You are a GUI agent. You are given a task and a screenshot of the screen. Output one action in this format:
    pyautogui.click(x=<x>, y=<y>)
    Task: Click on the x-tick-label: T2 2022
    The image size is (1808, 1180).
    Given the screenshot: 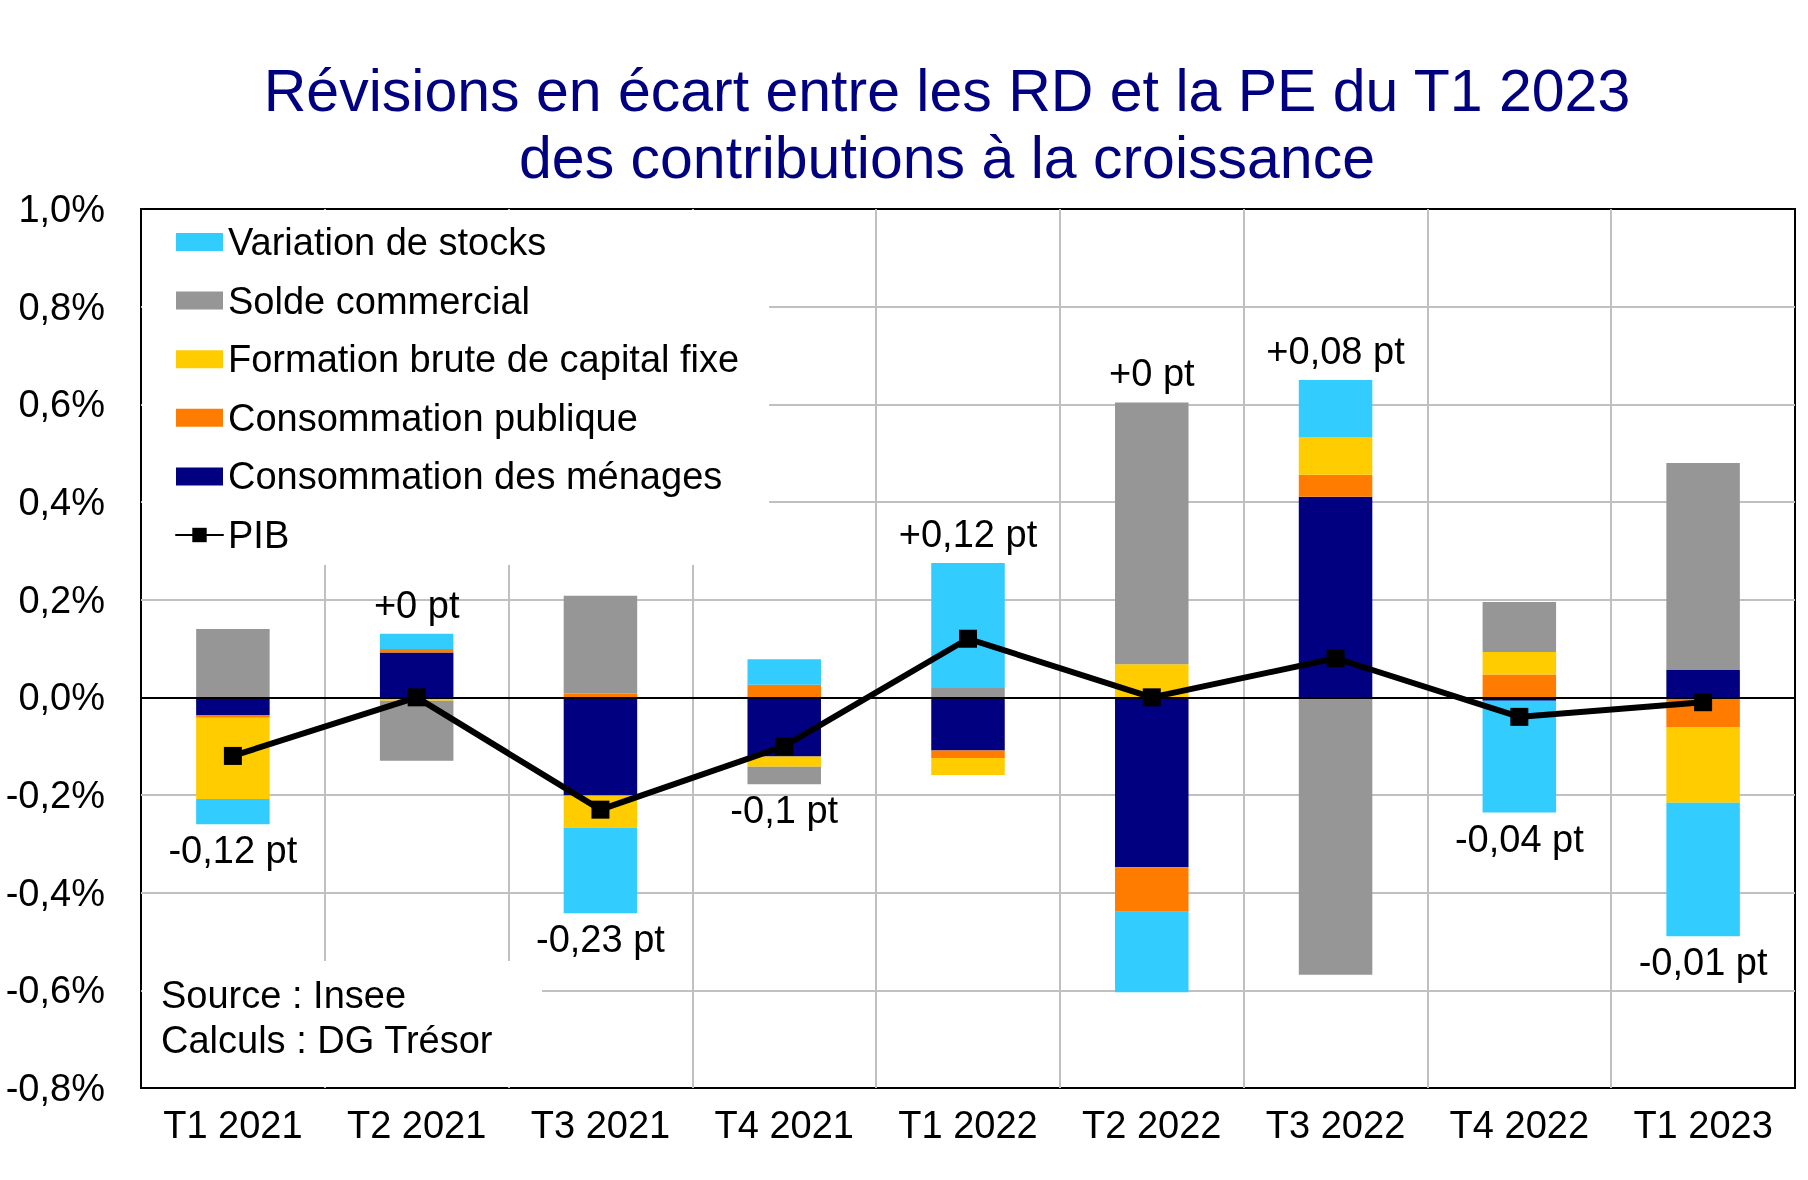 What is the action you would take?
    pyautogui.click(x=1152, y=1125)
    